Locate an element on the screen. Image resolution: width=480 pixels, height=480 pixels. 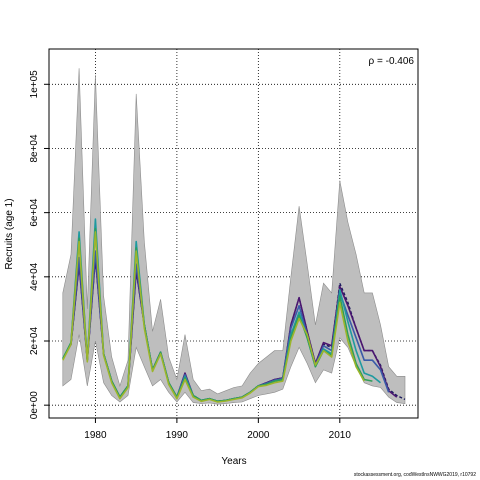
y-tick-label-3: 6e+04 is located at coordinates (34, 212).